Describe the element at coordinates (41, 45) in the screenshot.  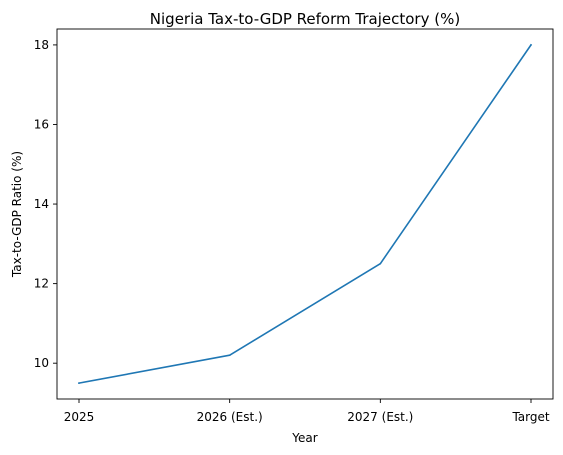
I see `y-tick-label: 18` at that location.